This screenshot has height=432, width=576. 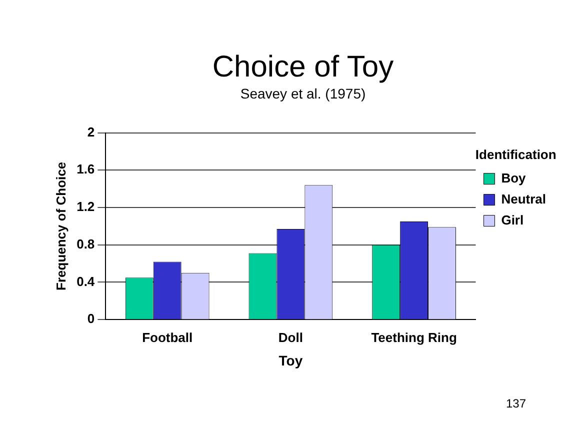 I want to click on x-axis-title: Toy, so click(x=290, y=360).